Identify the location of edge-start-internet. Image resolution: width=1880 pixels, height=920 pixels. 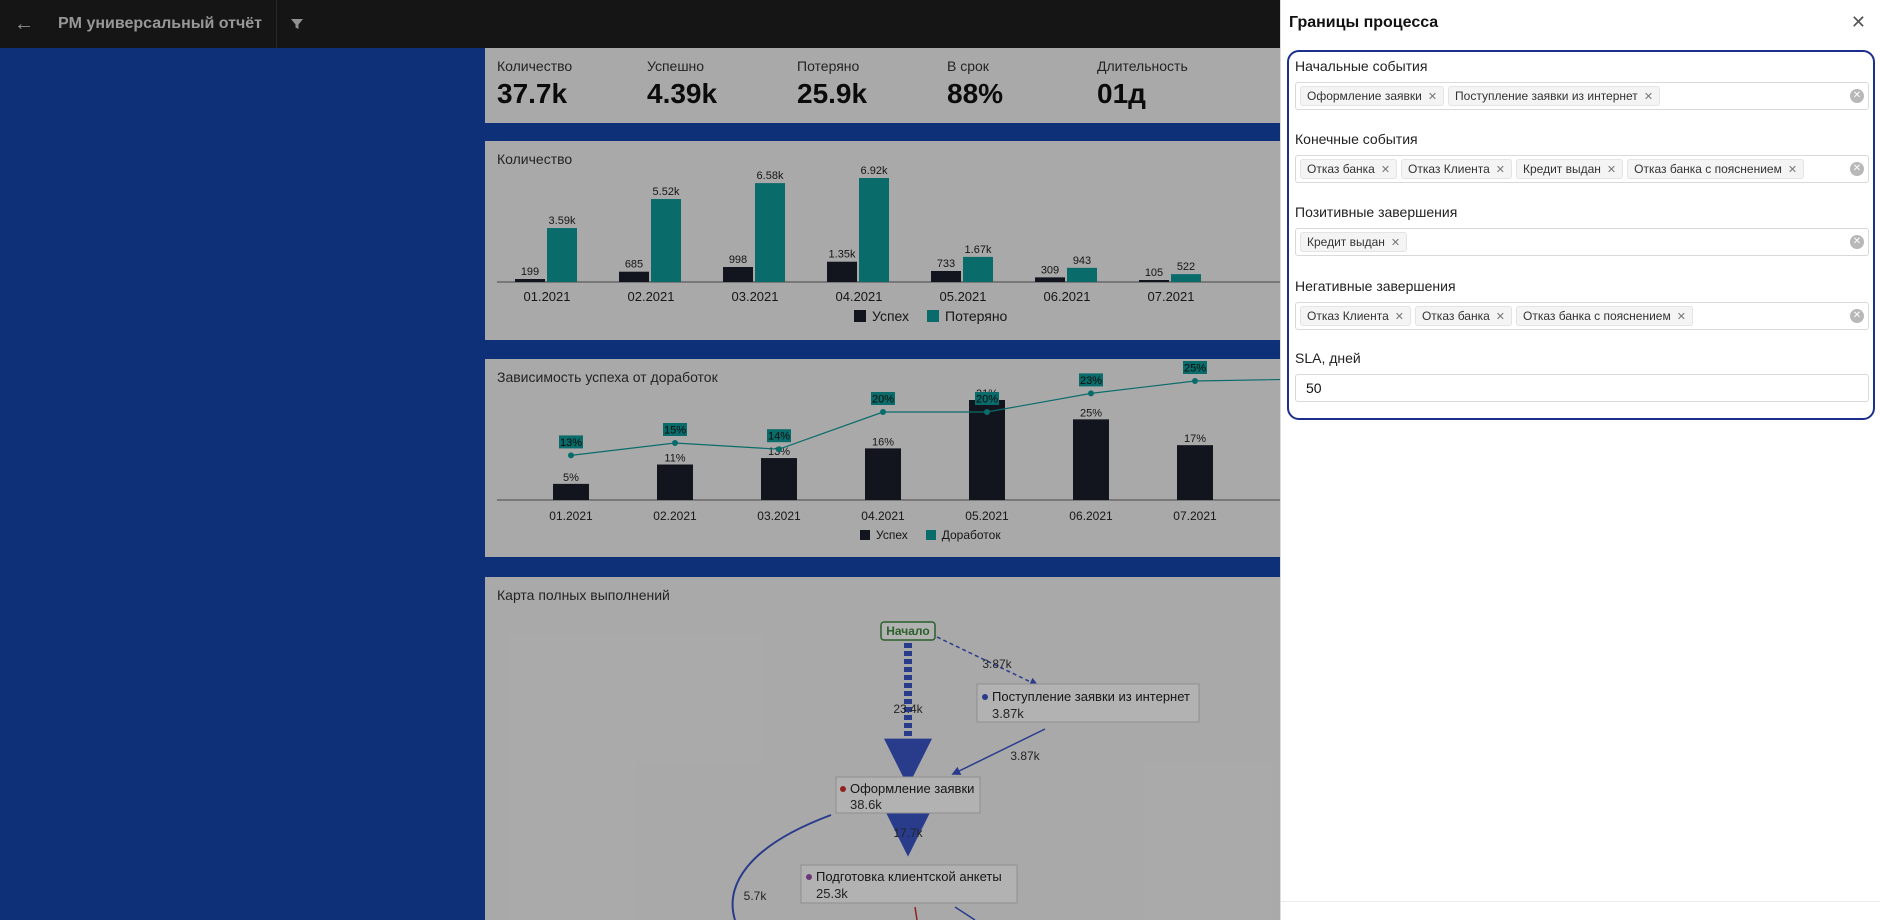
(987, 661).